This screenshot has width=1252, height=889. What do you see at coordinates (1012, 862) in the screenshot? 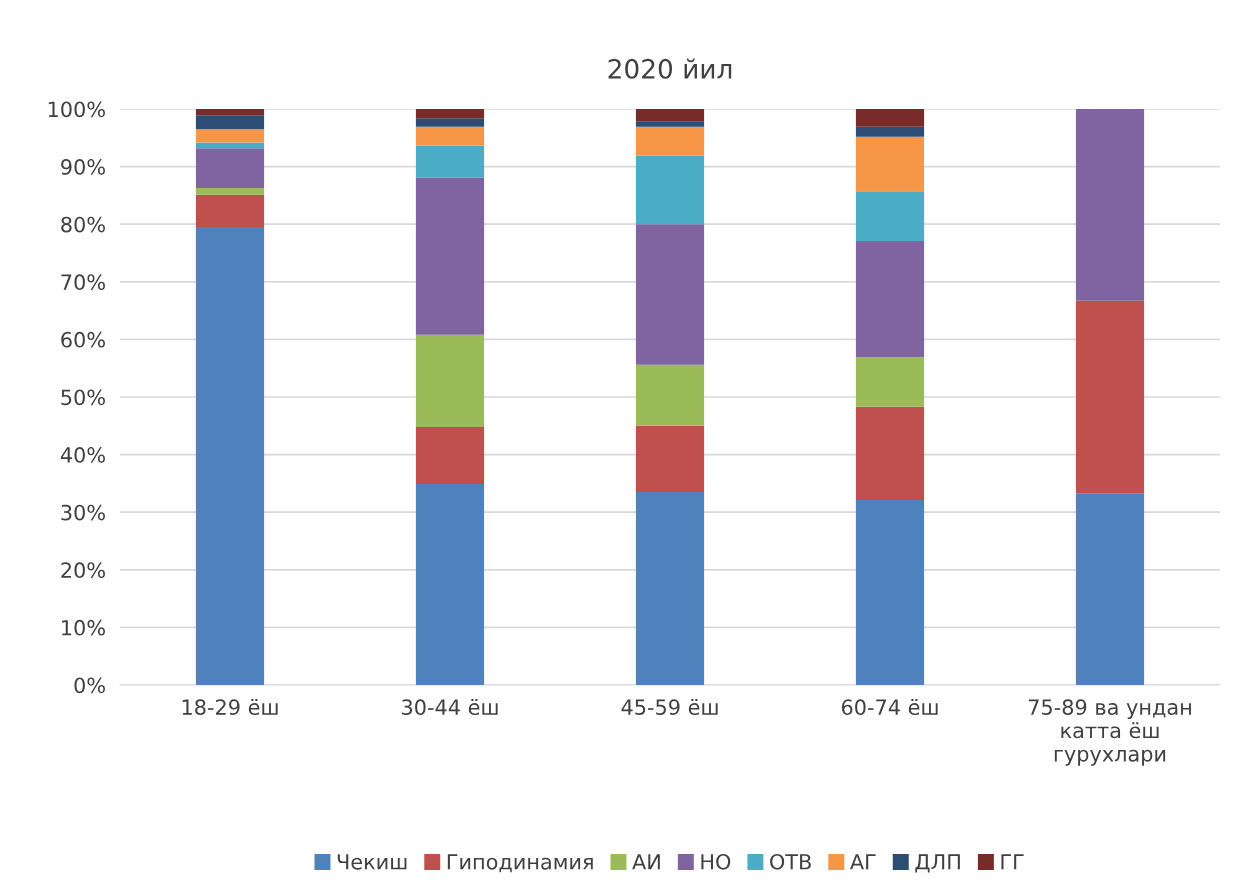
I see `legend-label: ГГ` at bounding box center [1012, 862].